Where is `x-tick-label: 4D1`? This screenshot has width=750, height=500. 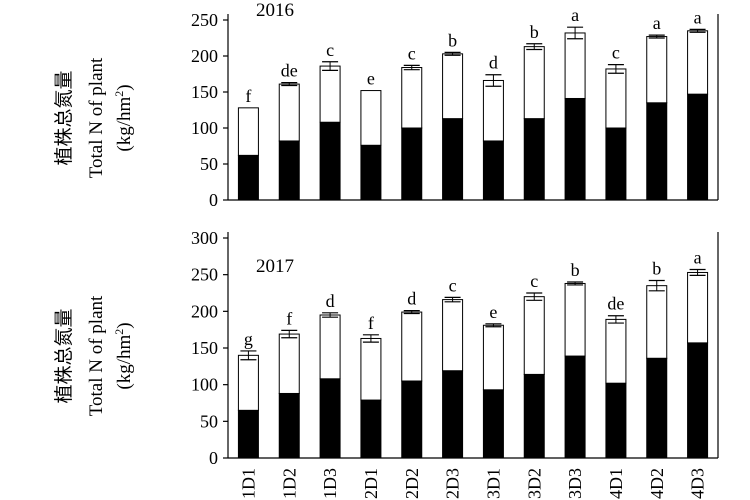
x-tick-label: 4D1 is located at coordinates (616, 483).